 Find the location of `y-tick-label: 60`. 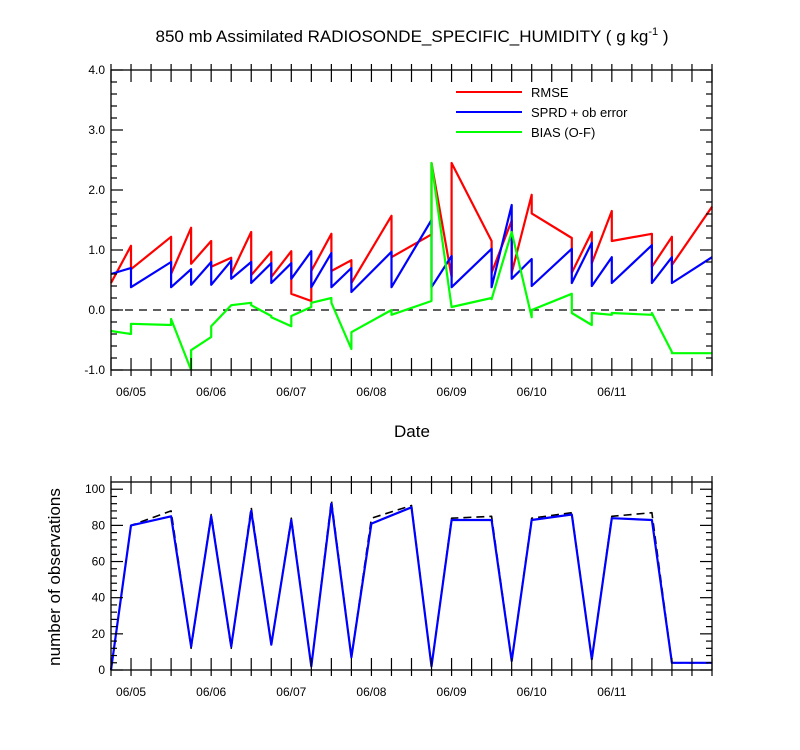

y-tick-label: 60 is located at coordinates (99, 562).